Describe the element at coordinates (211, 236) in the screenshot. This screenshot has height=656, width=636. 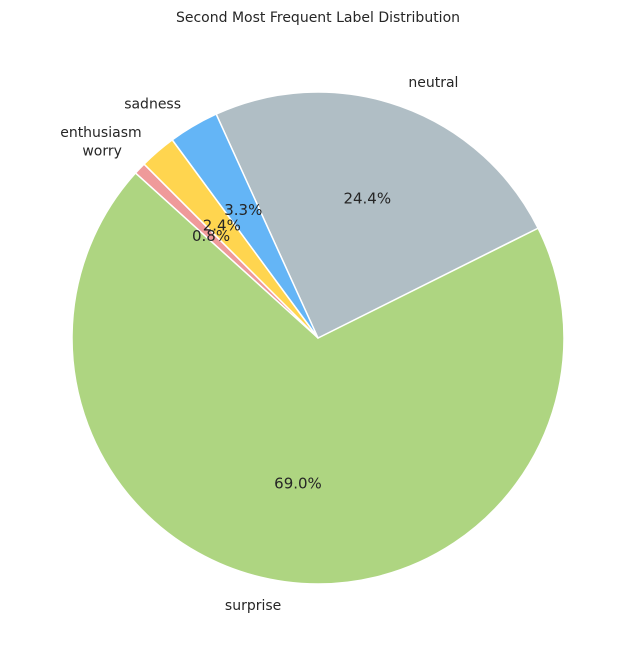
I see `slice-percent-worry: 0.8%` at that location.